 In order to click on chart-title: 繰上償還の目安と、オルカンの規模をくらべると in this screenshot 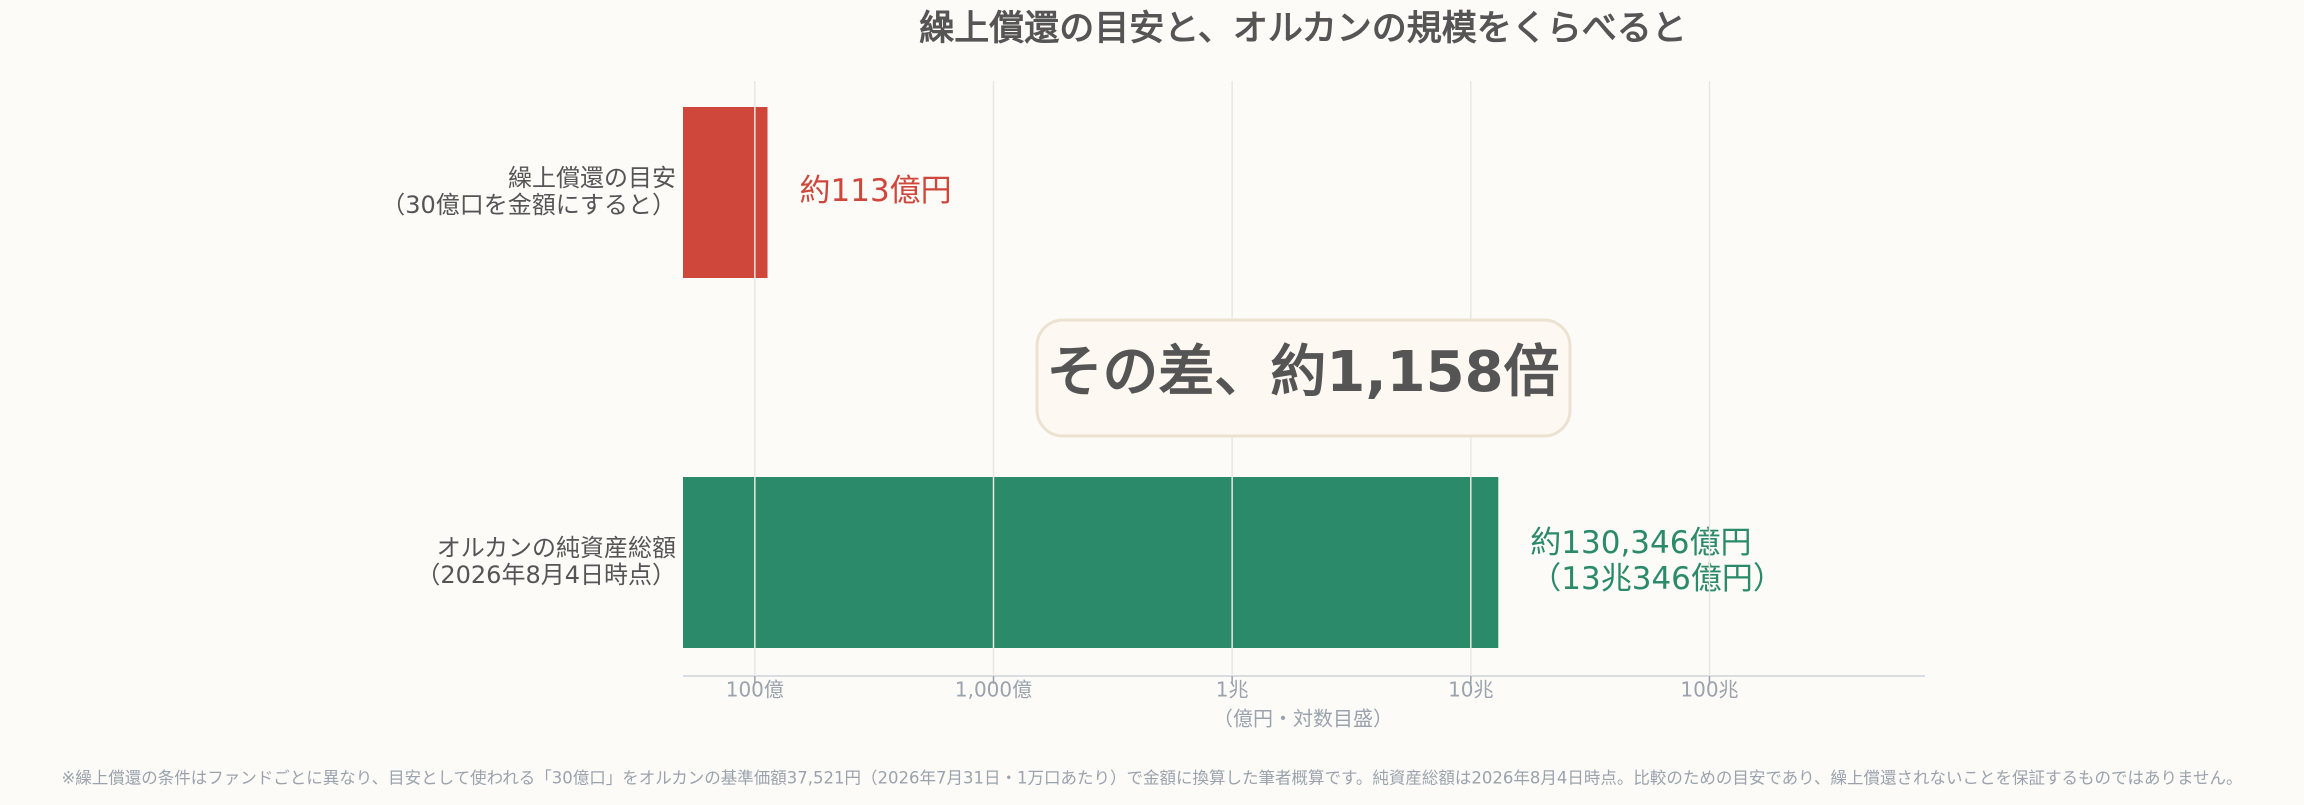, I will do `click(1303, 29)`.